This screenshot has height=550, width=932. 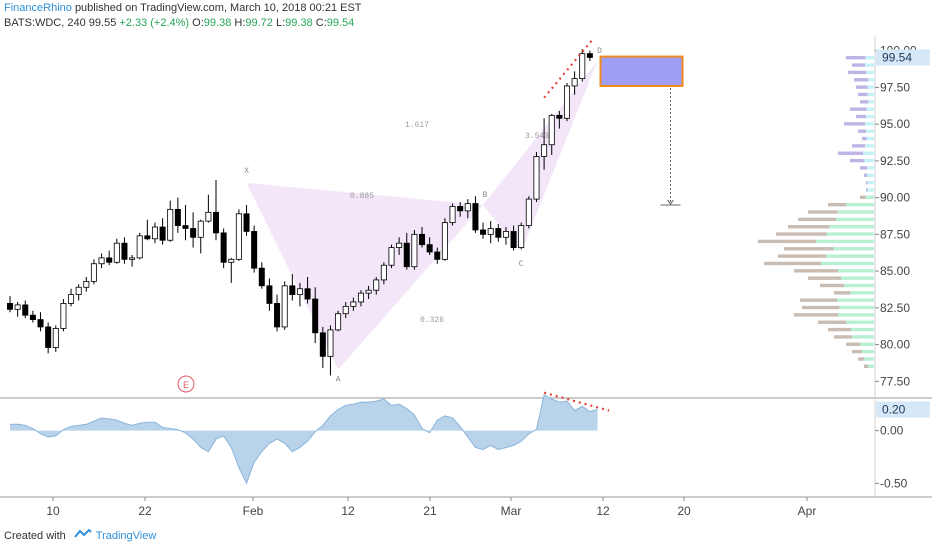 What do you see at coordinates (338, 380) in the screenshot?
I see `pattern-point-label: A` at bounding box center [338, 380].